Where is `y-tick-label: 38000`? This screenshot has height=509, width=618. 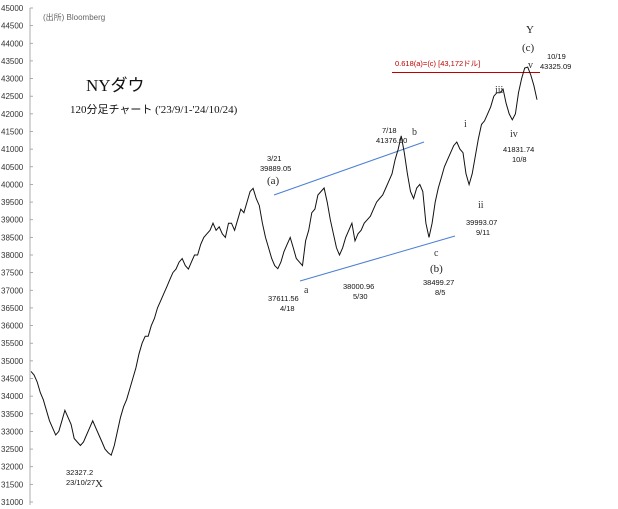
y-tick-label: 38000 is located at coordinates (12, 255).